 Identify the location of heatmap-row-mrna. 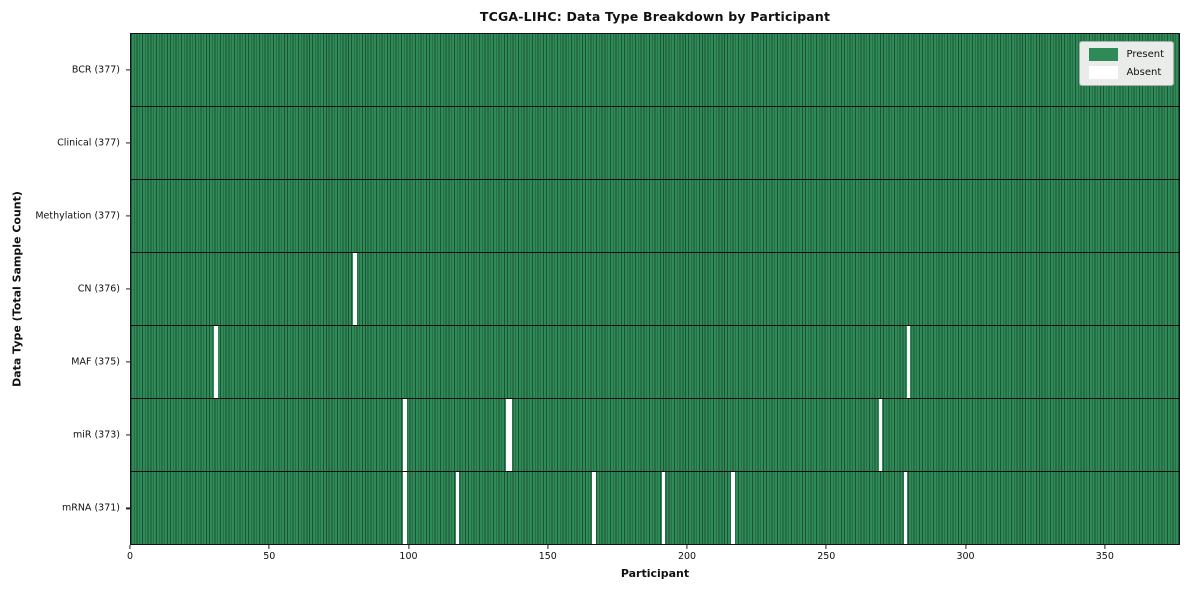
(655, 507).